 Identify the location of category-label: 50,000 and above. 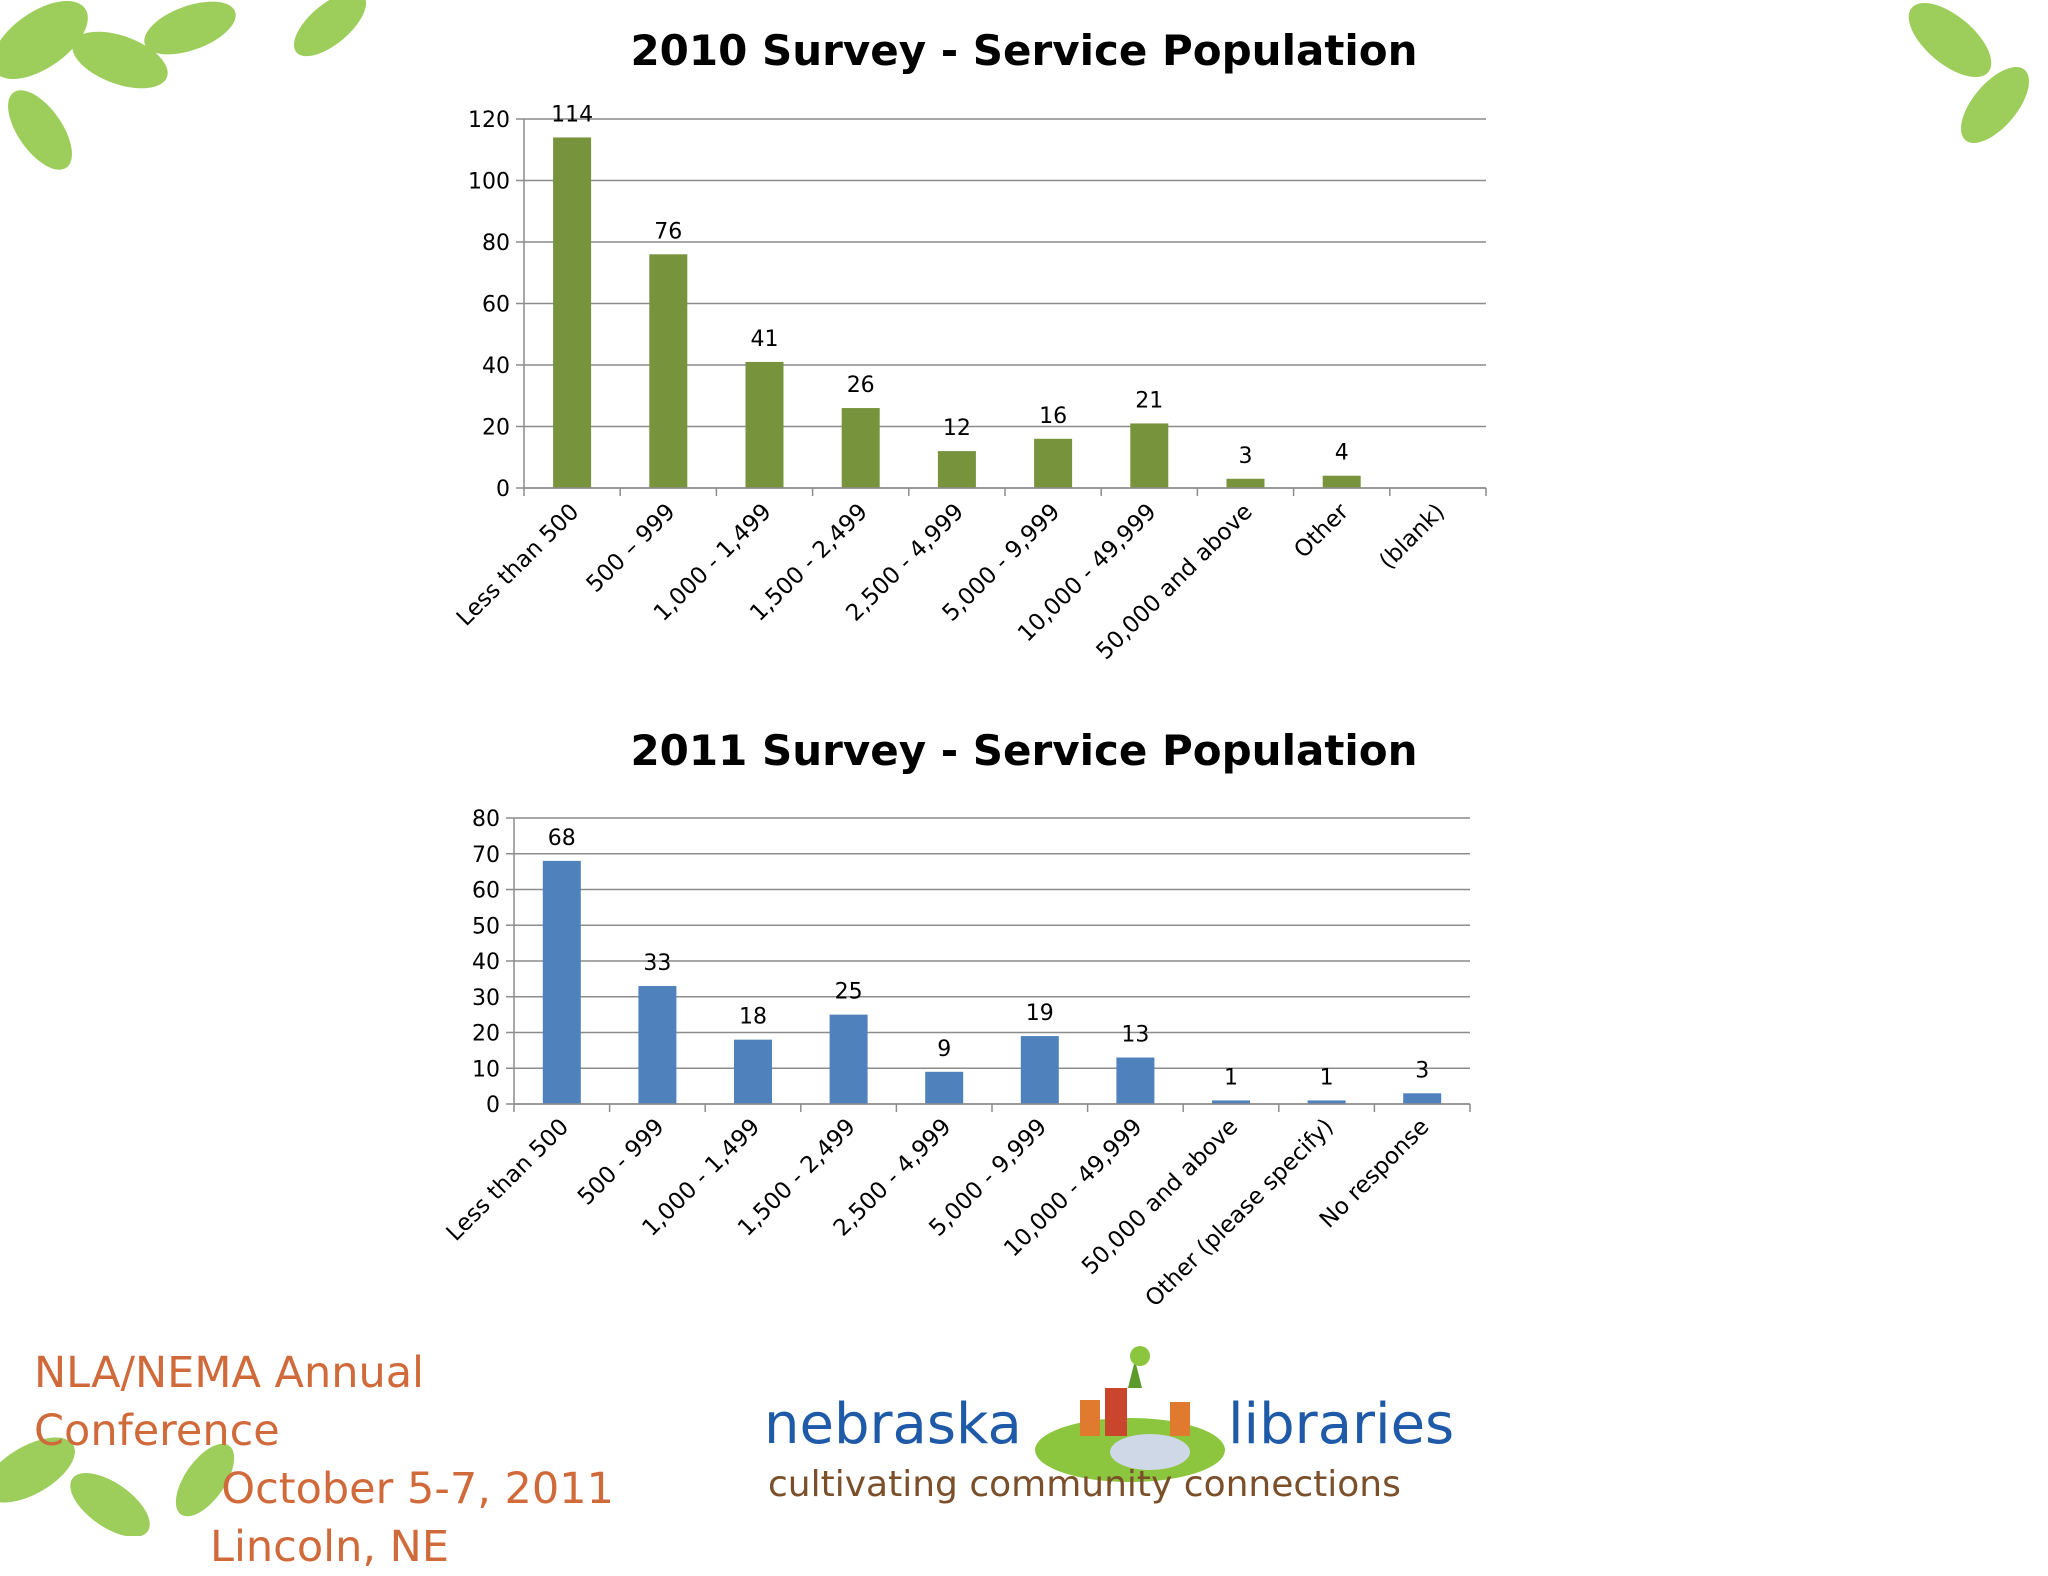
(1160, 1197).